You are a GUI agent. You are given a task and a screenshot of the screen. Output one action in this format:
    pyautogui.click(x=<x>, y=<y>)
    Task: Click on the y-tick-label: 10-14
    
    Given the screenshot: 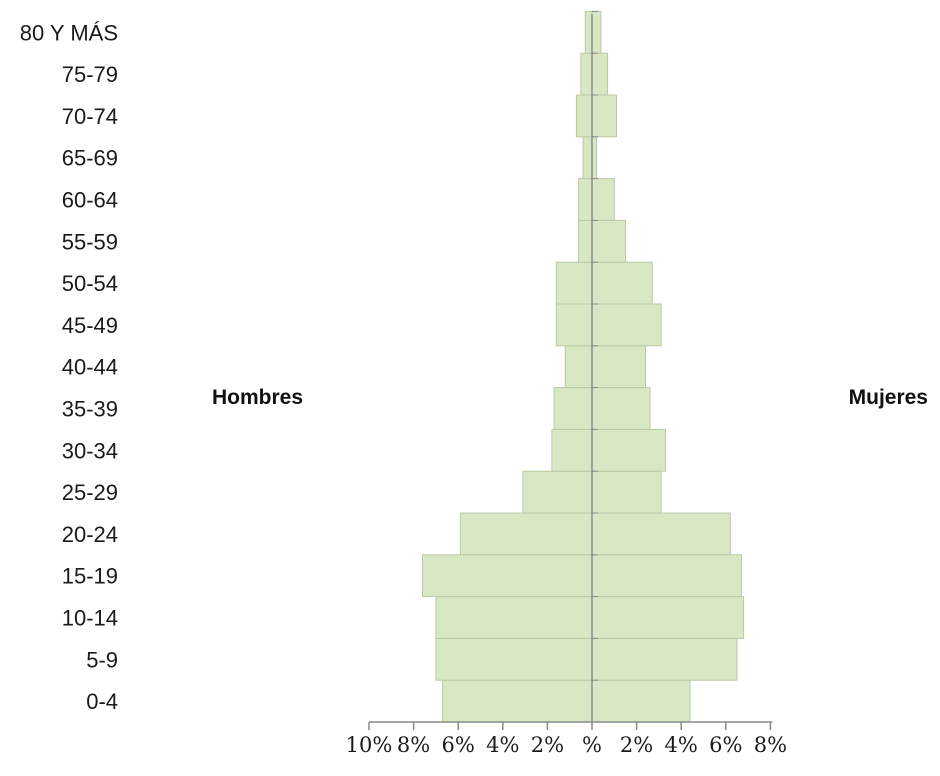 What is the action you would take?
    pyautogui.click(x=90, y=618)
    